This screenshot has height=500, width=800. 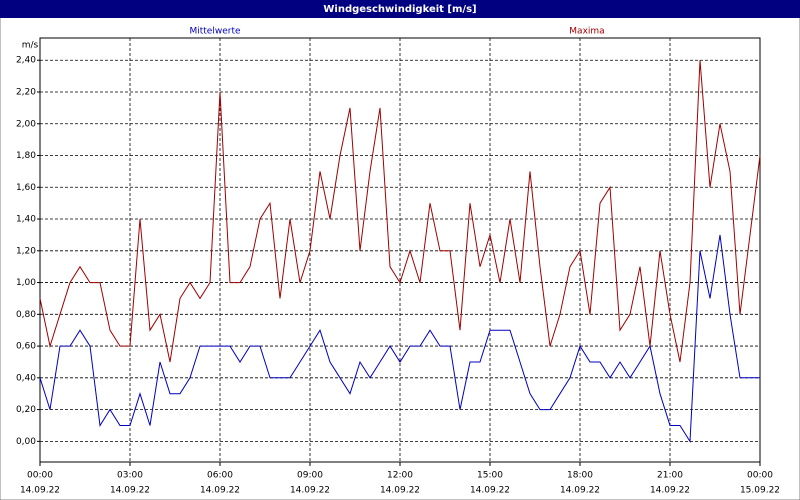 I want to click on chart-title: Windgeschwindigkeit [m/s], so click(x=399, y=9).